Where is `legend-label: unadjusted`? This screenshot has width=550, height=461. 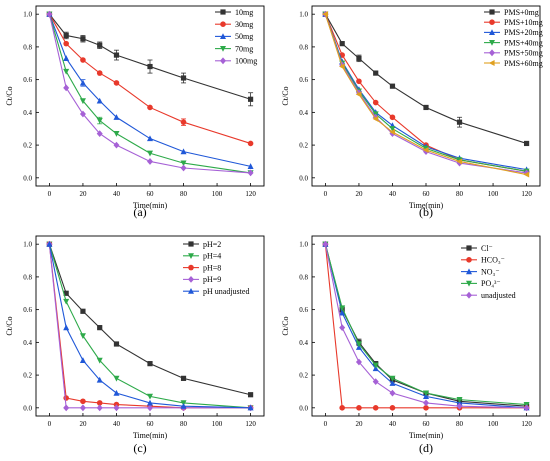 legend-label: unadjusted is located at coordinates (498, 295).